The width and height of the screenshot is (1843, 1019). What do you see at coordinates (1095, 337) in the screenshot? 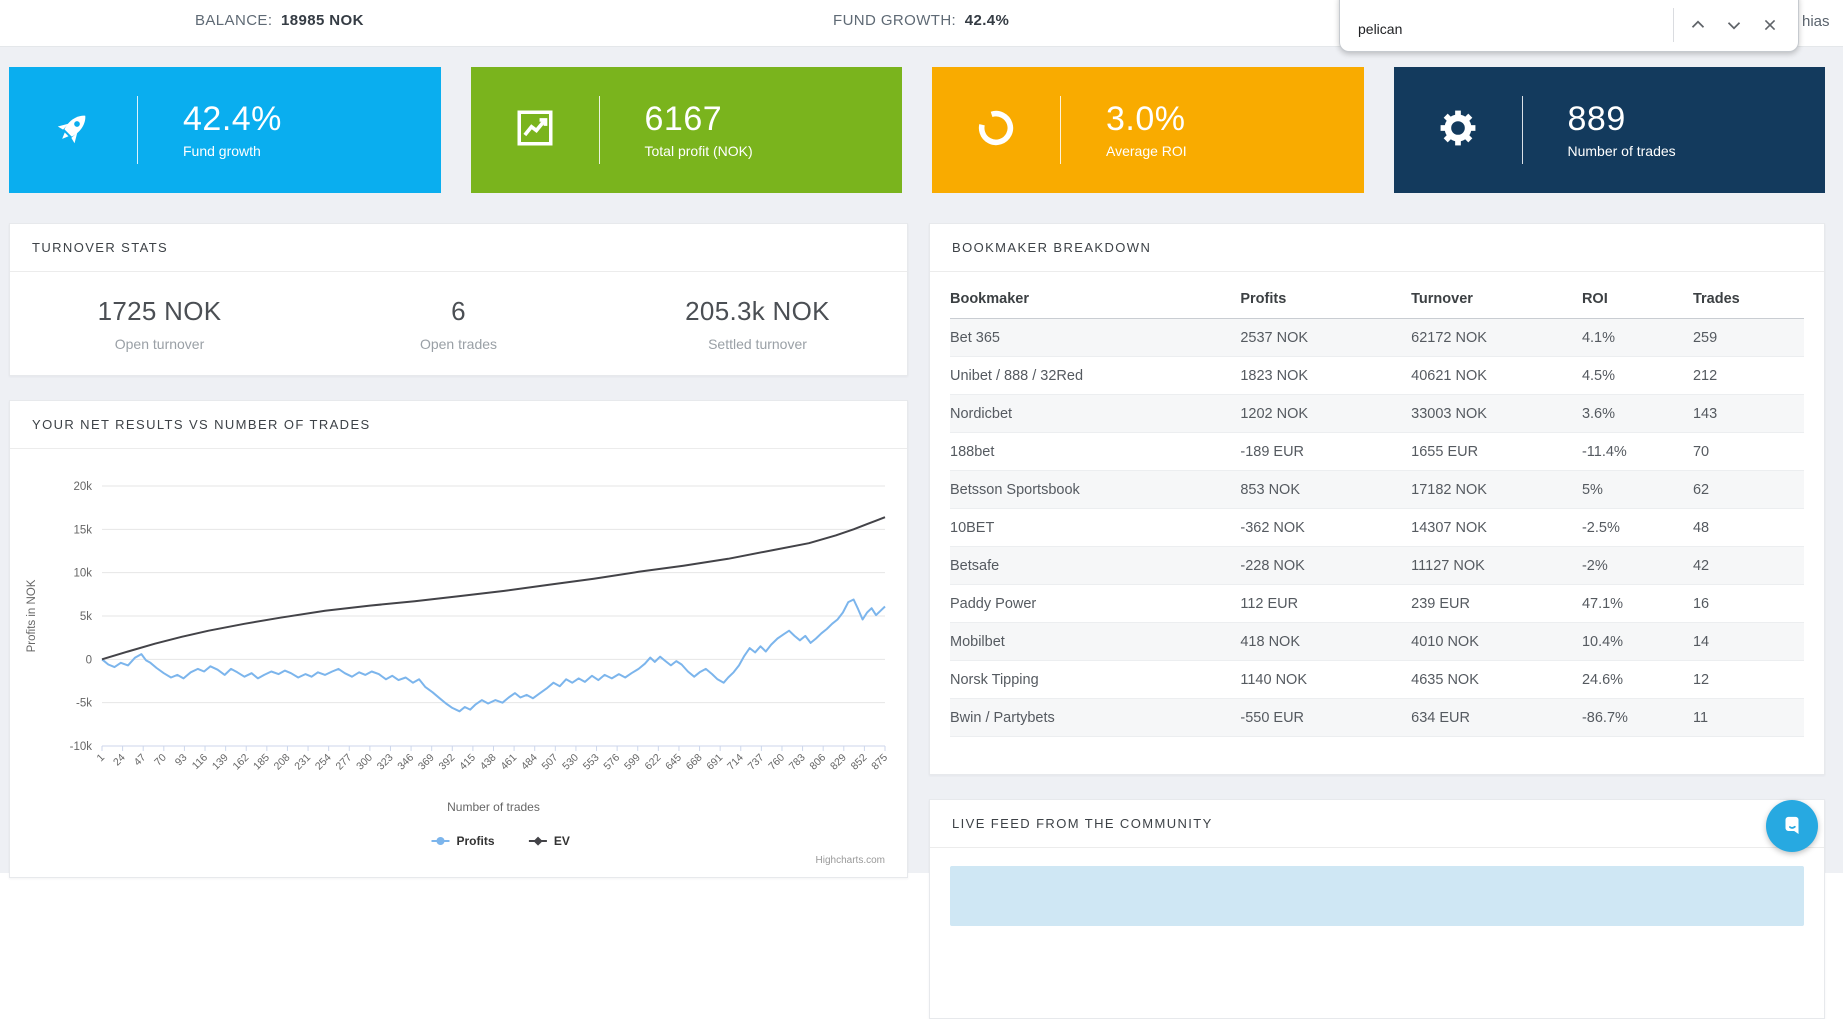
I see `bookmaker-cell: Bet 365` at bounding box center [1095, 337].